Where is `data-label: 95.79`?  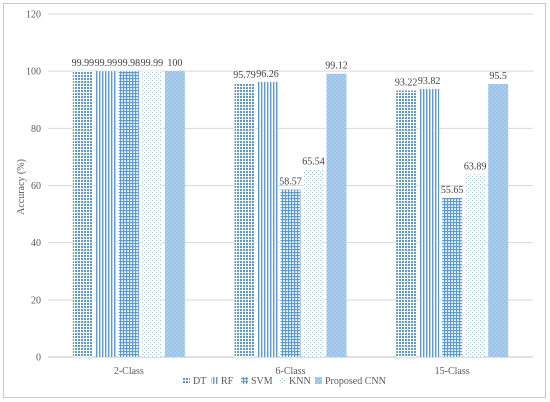
data-label: 95.79 is located at coordinates (244, 75).